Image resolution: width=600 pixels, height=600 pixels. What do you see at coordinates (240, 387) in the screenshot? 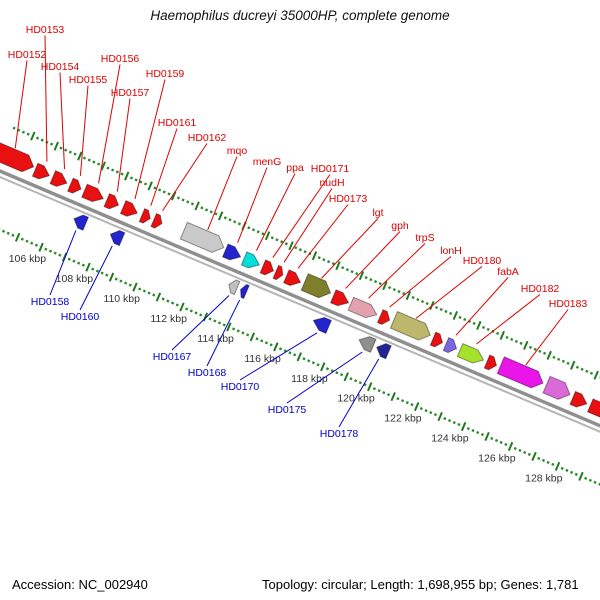
I see `gene-label-HD0170: HD0170` at bounding box center [240, 387].